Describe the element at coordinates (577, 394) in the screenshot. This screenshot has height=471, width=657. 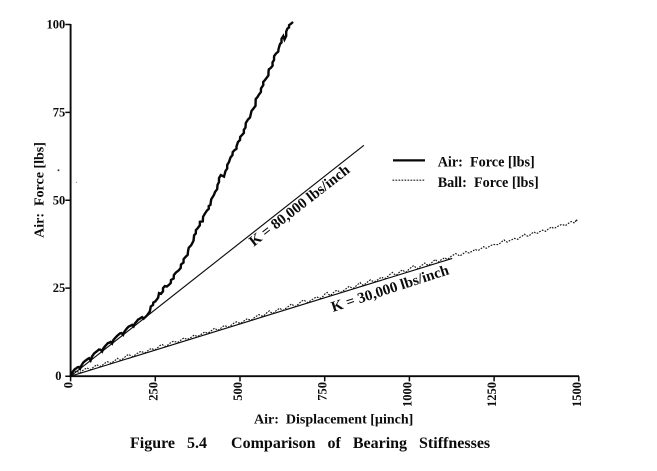
I see `svg-text: 1500` at that location.